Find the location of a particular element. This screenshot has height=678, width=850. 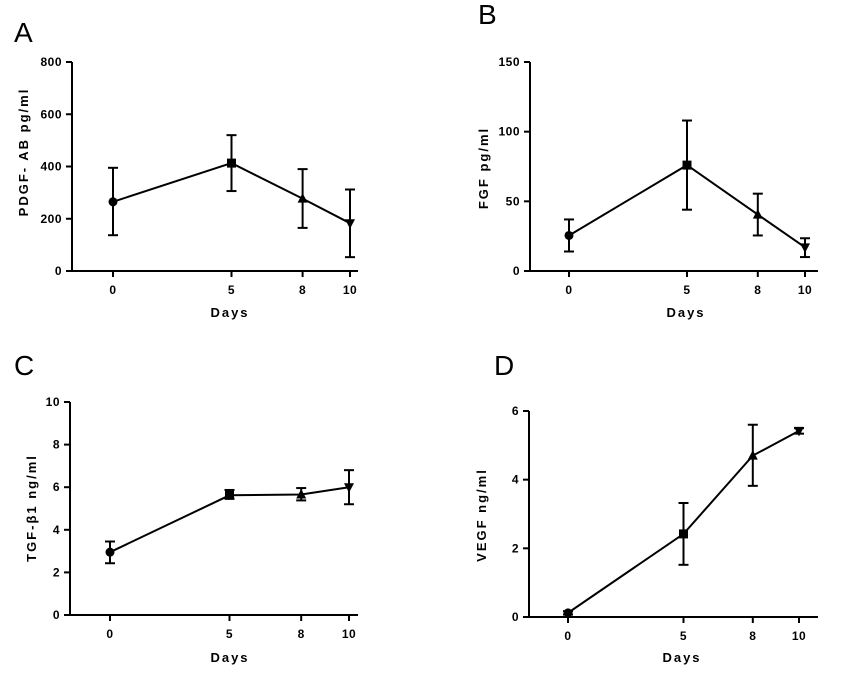

panel-d-plot-area: 0 2 4 6 0 5 8 10 is located at coordinates (665, 523).